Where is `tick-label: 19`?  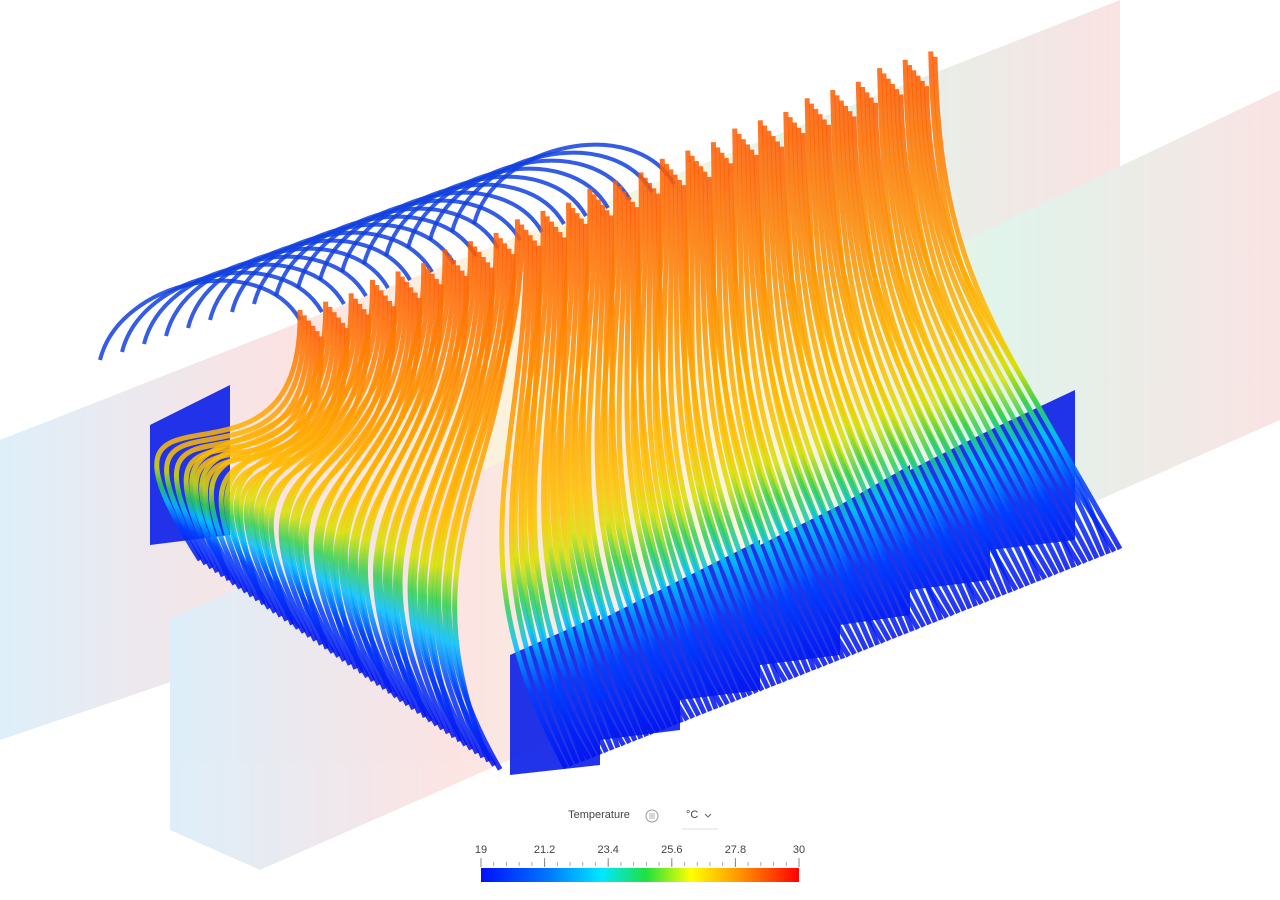
tick-label: 19 is located at coordinates (481, 850).